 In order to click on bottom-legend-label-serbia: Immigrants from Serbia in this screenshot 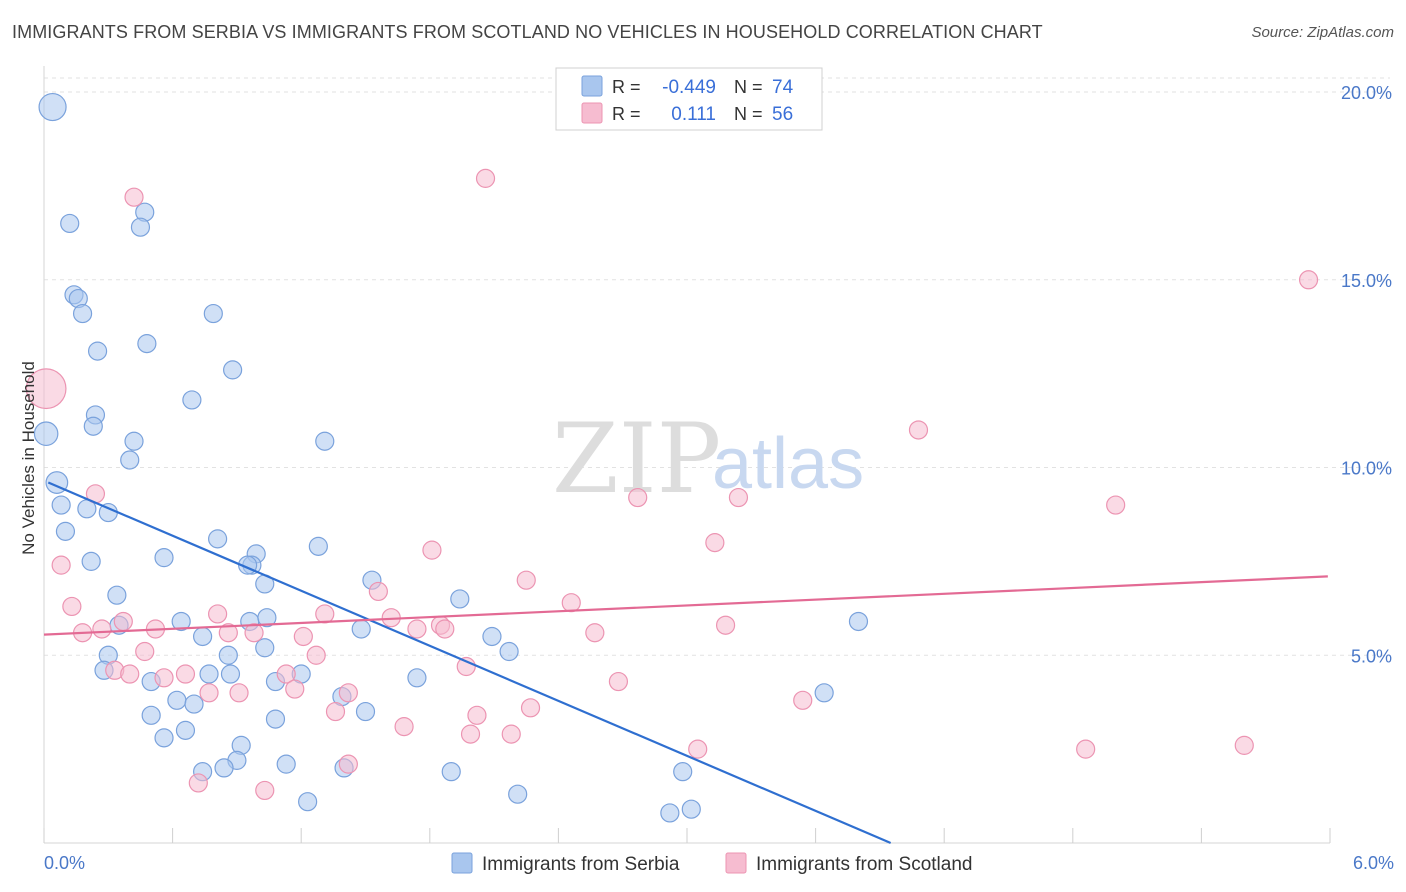, I will do `click(581, 864)`.